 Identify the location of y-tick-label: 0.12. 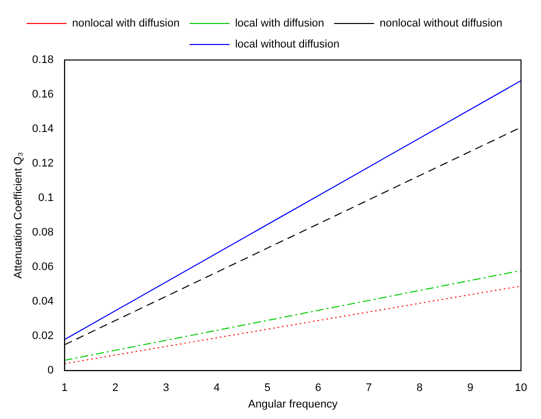
(43, 164).